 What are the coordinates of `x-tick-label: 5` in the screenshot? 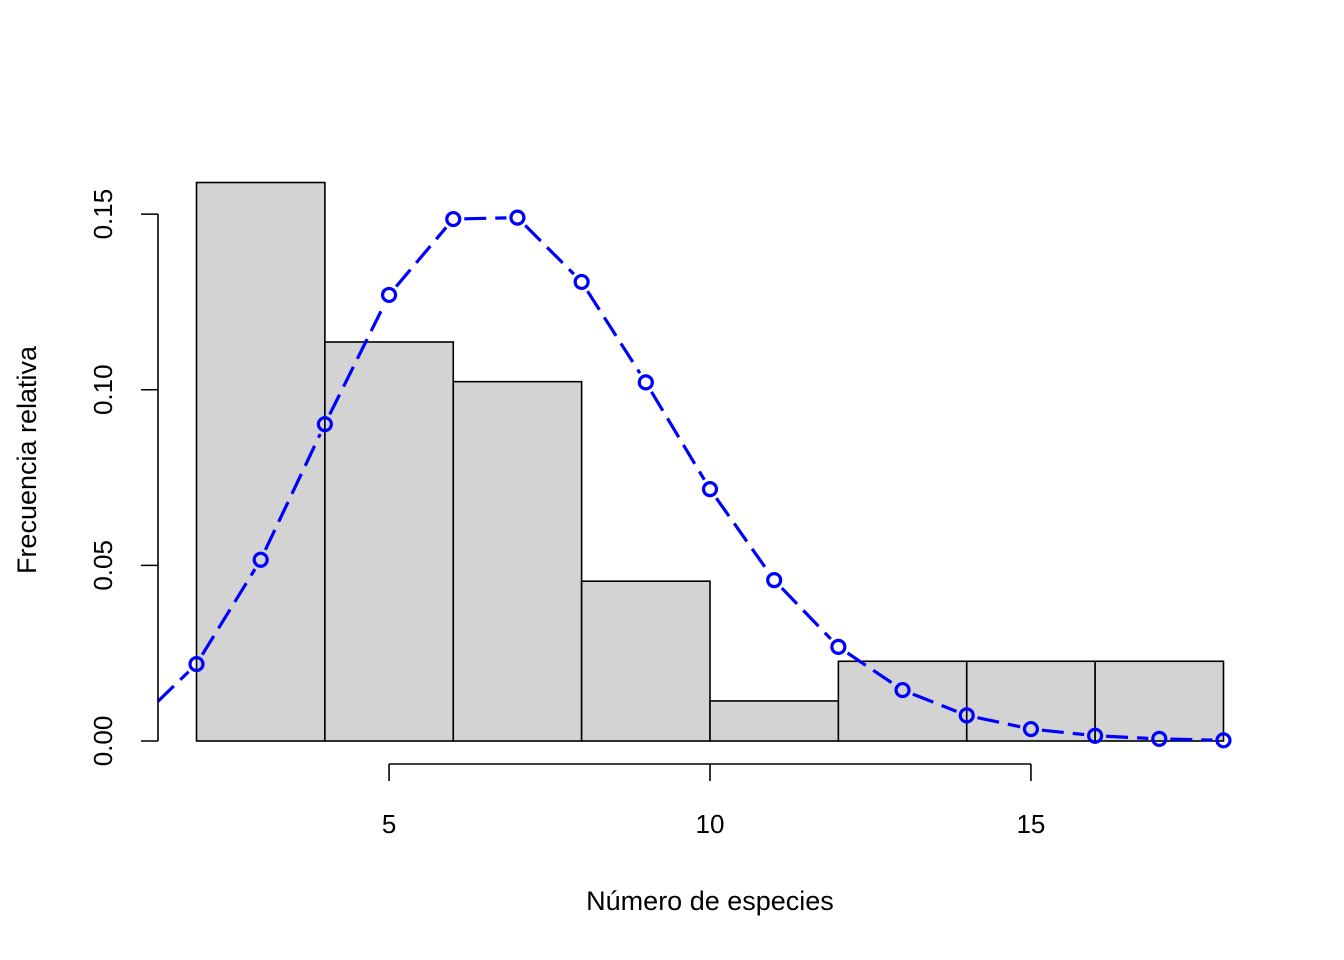 It's located at (389, 824).